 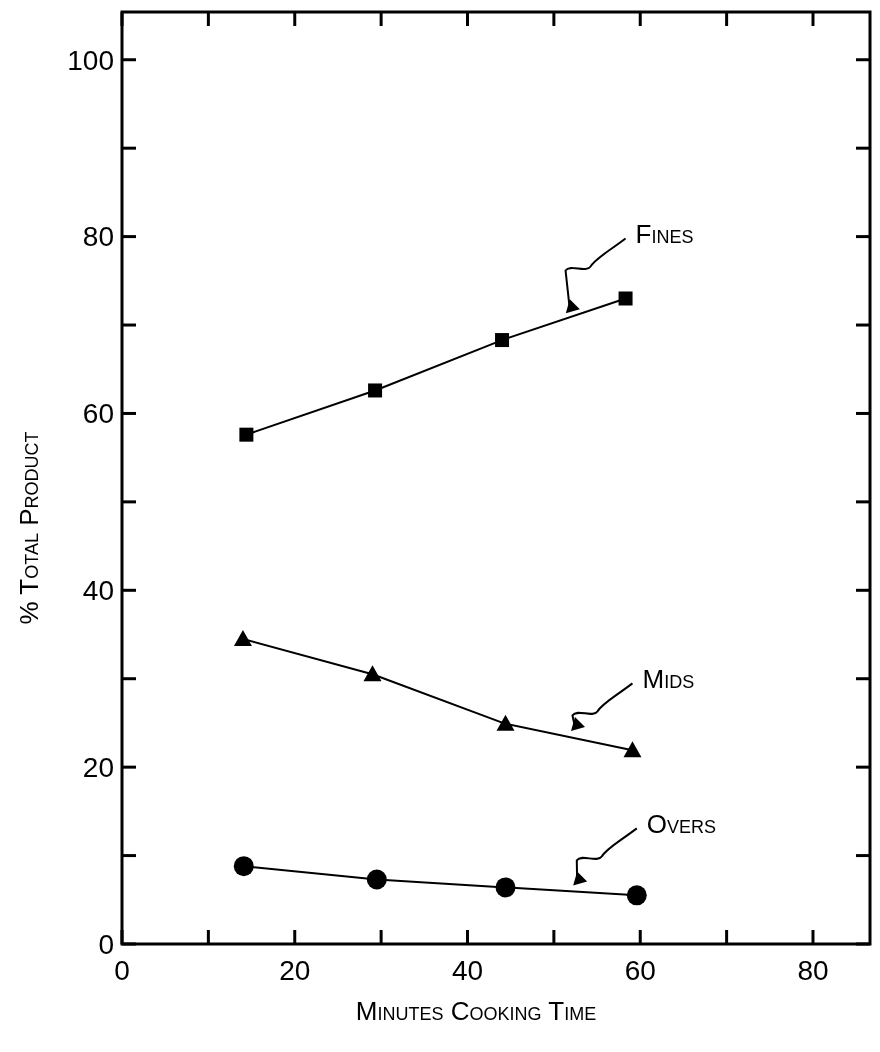 I want to click on x-tick-label: 60, so click(x=640, y=970).